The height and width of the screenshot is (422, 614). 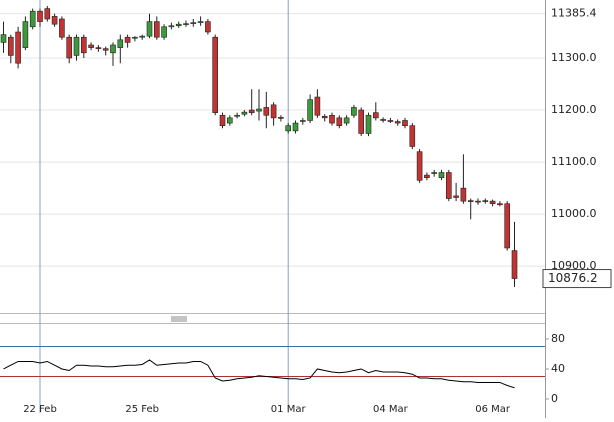 What do you see at coordinates (142, 409) in the screenshot?
I see `x-tick-label: 25 Feb` at bounding box center [142, 409].